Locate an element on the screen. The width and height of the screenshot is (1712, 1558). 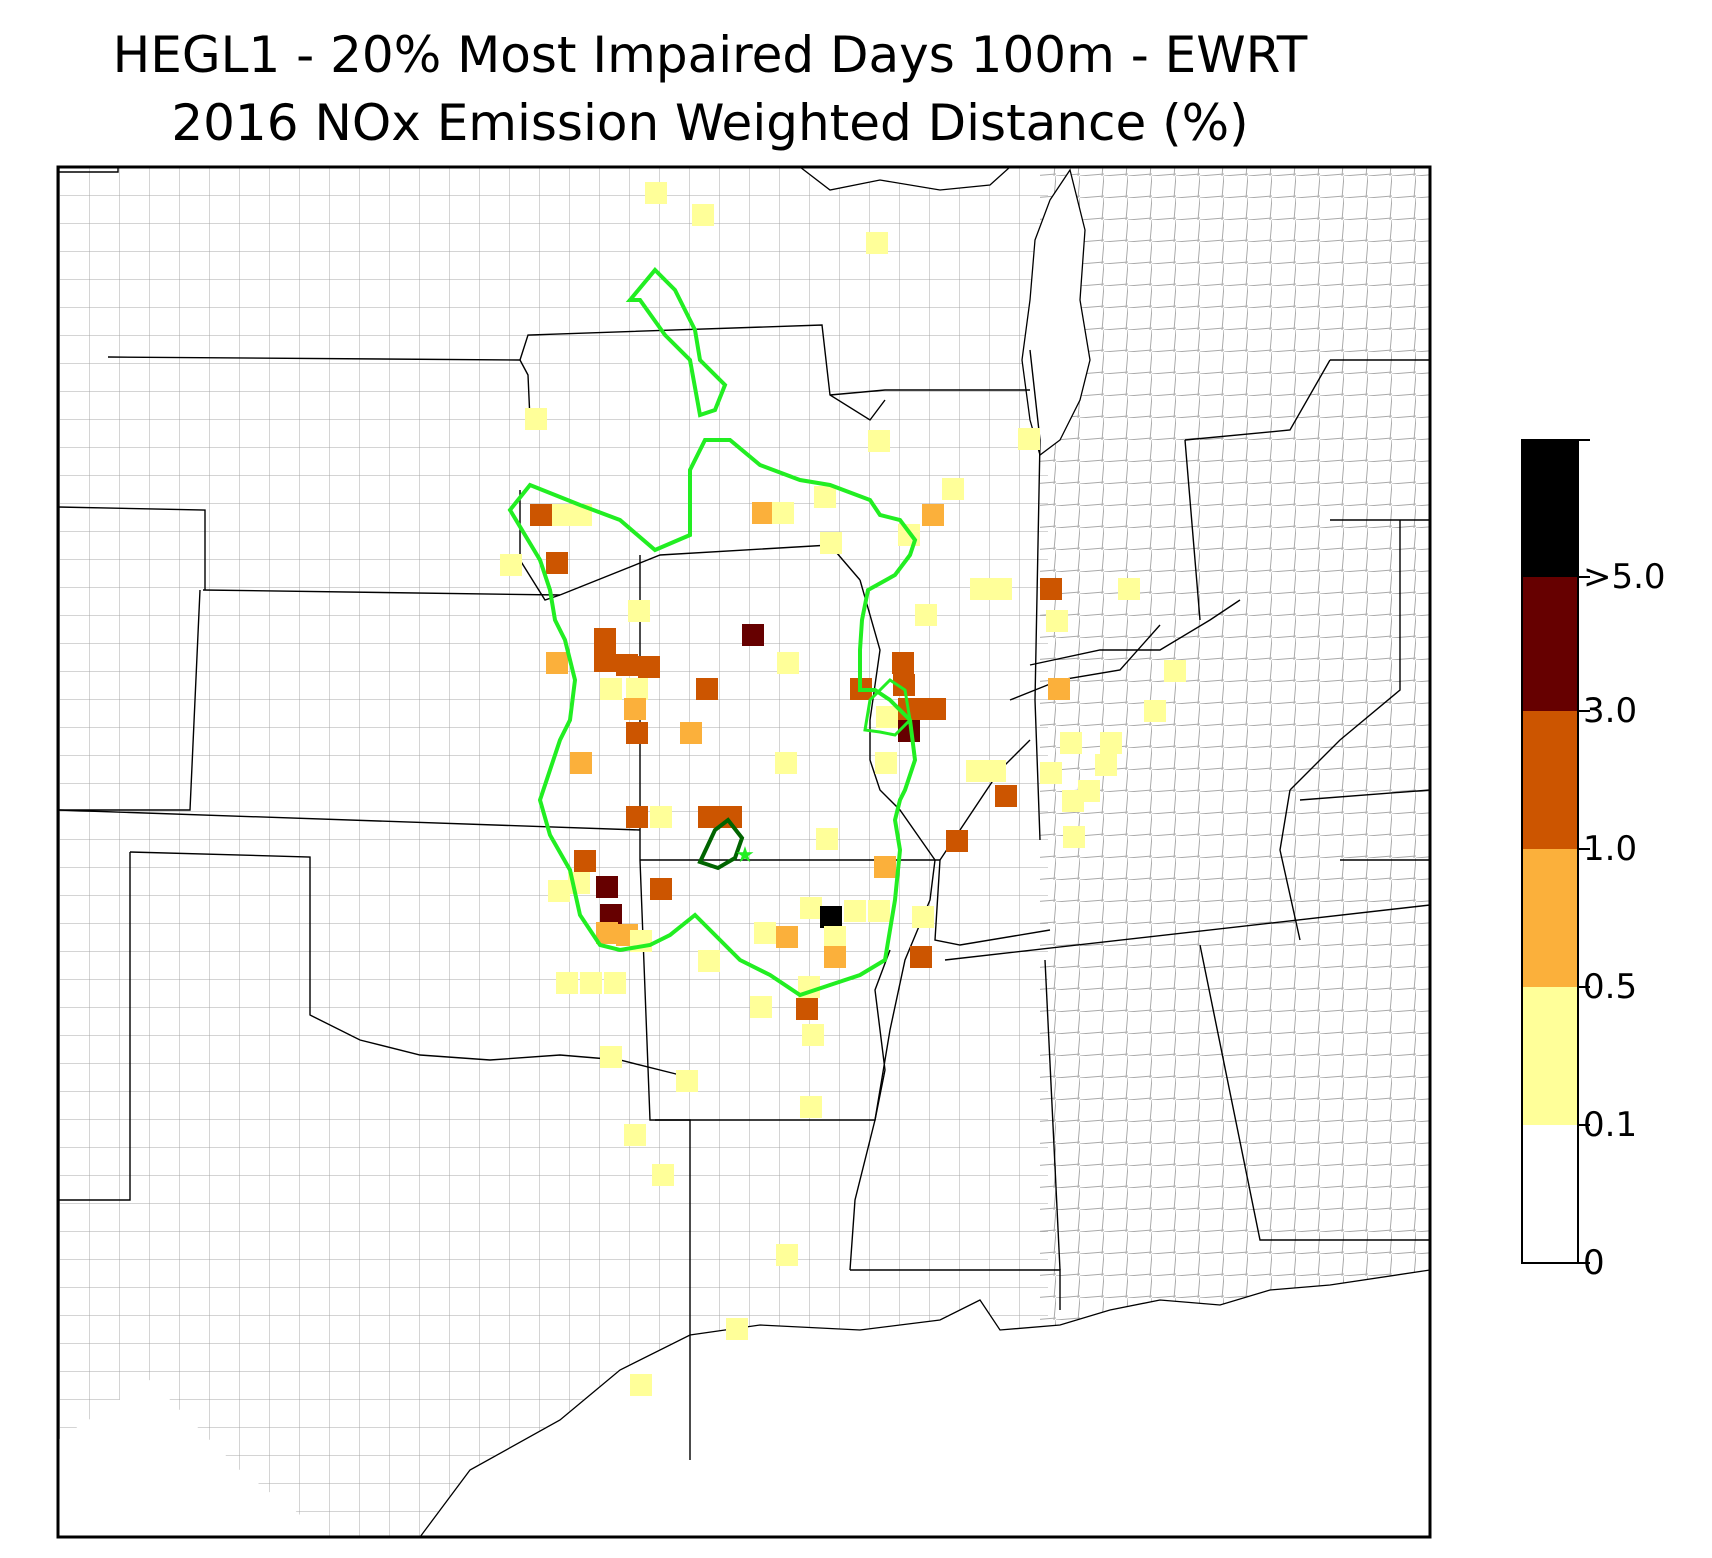
colorbar-tick-1-0: 1.0 is located at coordinates (1610, 849).